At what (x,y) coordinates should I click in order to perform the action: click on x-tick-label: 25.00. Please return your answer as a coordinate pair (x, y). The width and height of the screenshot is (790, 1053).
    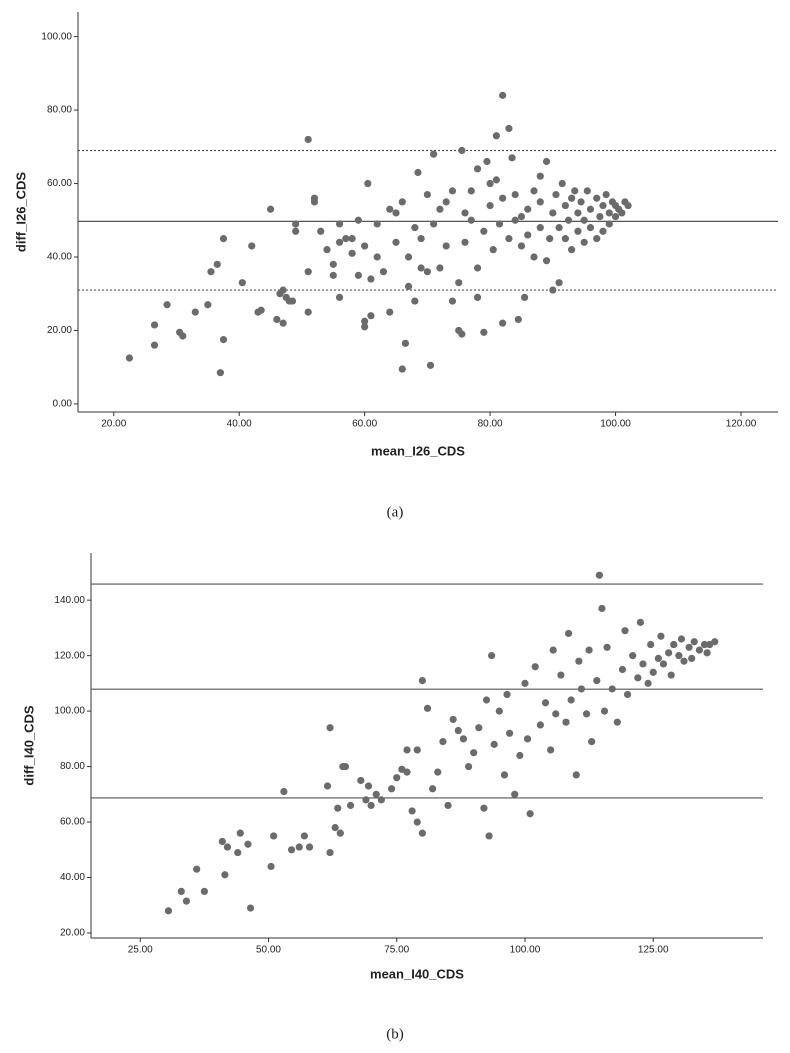
    Looking at the image, I should click on (140, 950).